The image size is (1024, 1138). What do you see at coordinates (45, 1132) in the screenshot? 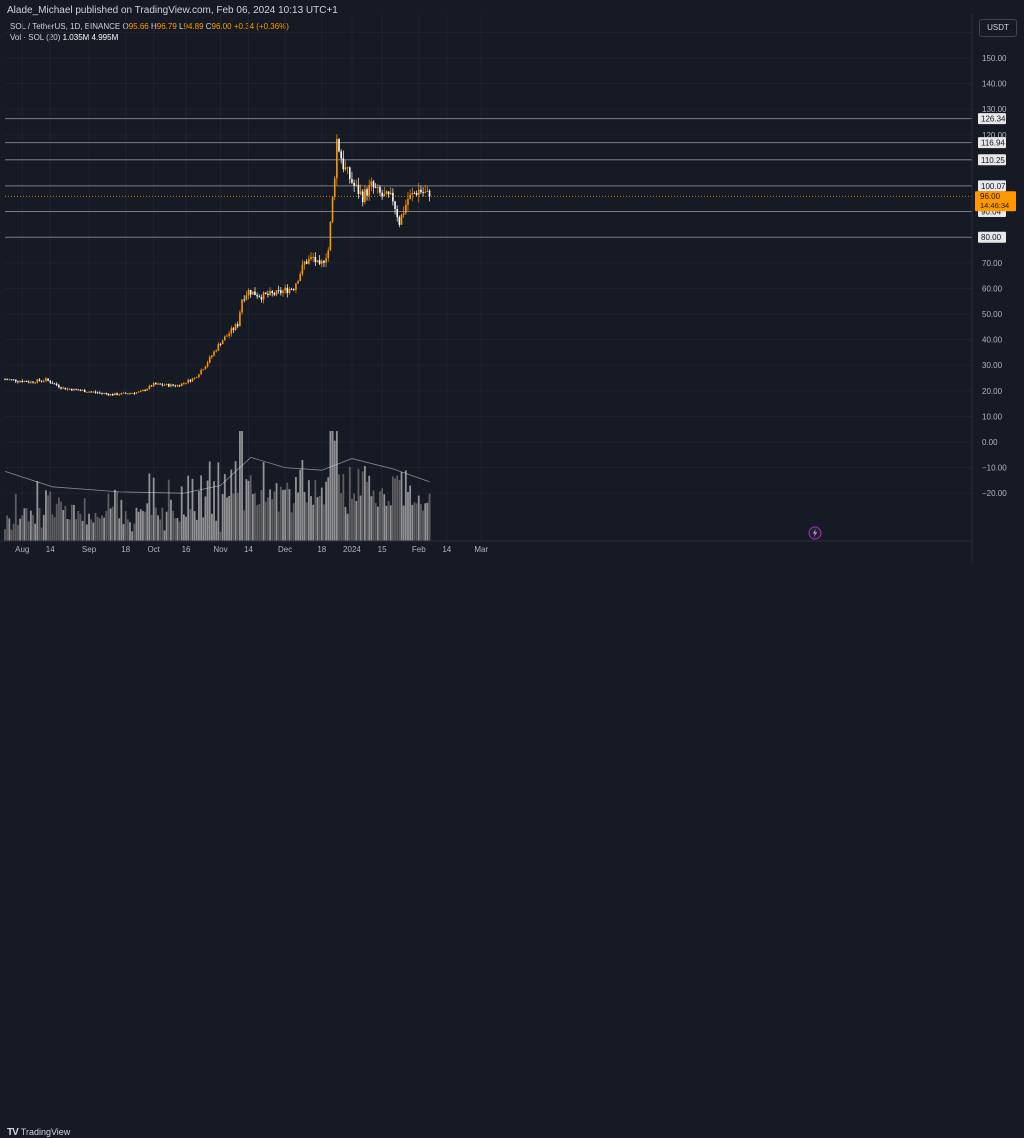
I see `tradingview-logo-text: TradingView` at bounding box center [45, 1132].